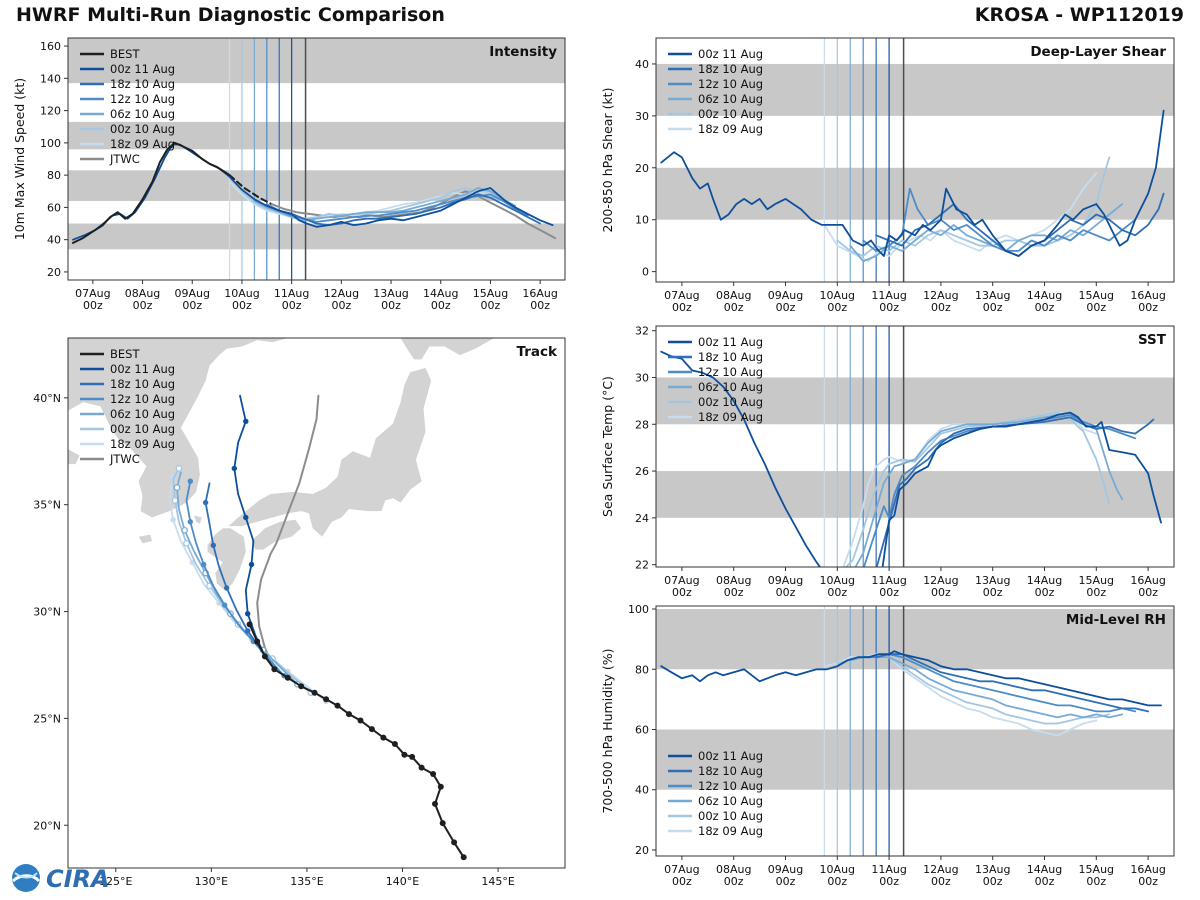  I want to click on y-tick-label: 140, so click(50, 78).